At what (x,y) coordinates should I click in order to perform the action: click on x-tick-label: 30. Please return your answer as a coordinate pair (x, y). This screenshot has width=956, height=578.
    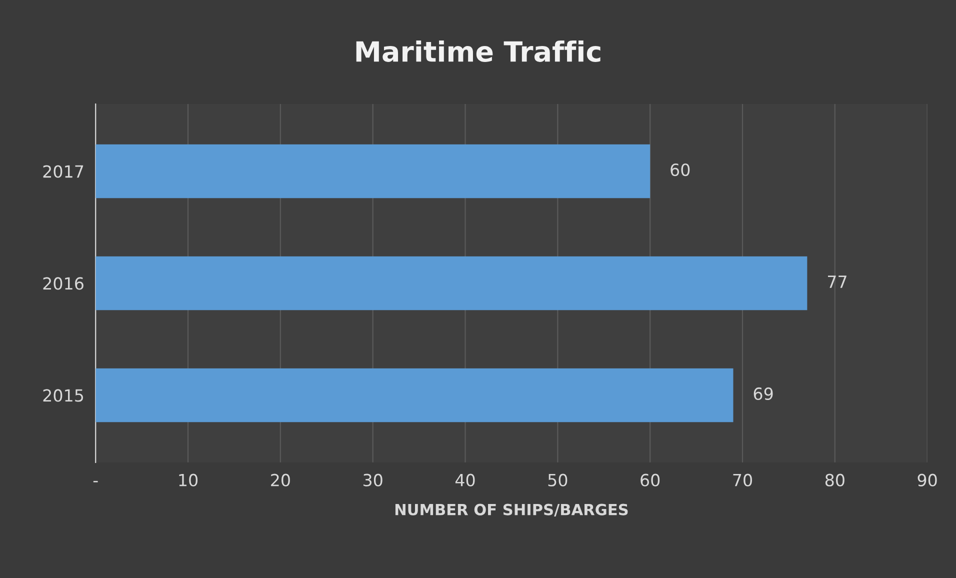
    Looking at the image, I should click on (373, 480).